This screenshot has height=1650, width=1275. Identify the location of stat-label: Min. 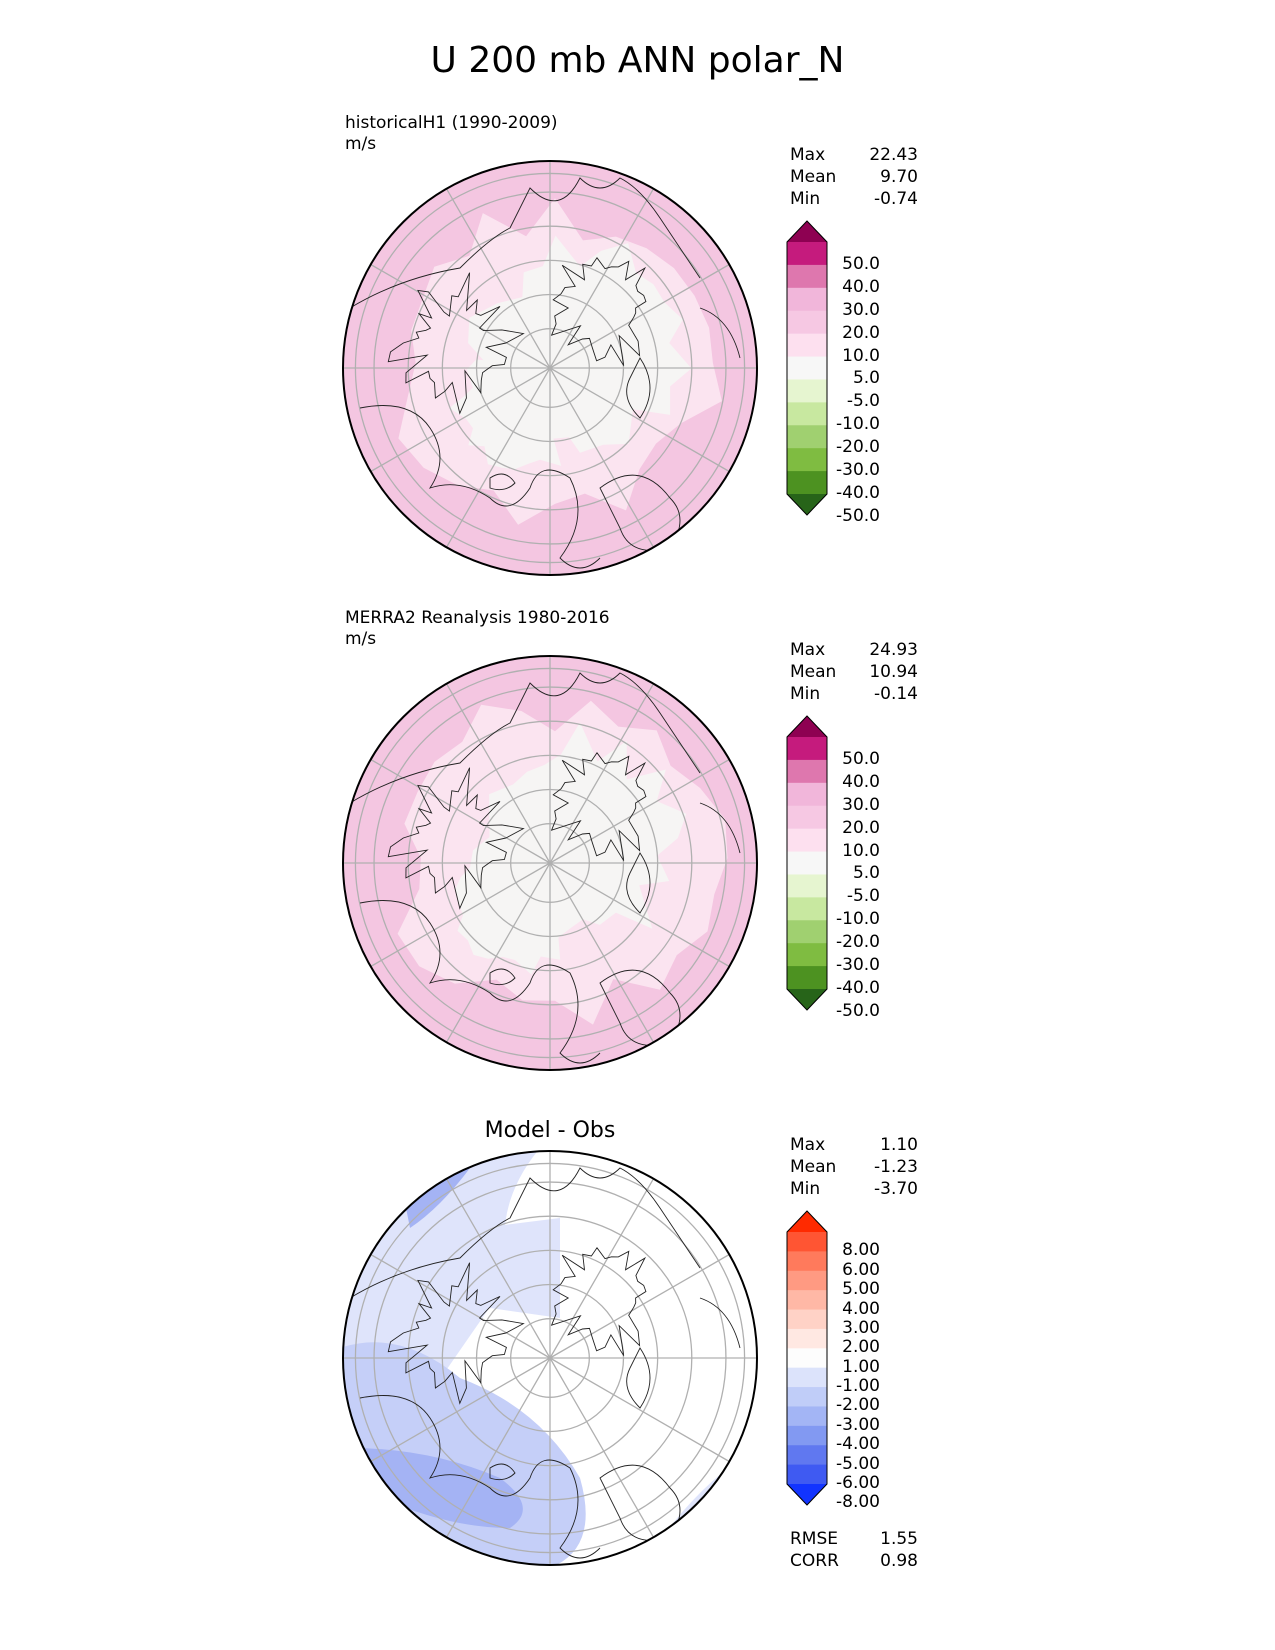
(805, 1189).